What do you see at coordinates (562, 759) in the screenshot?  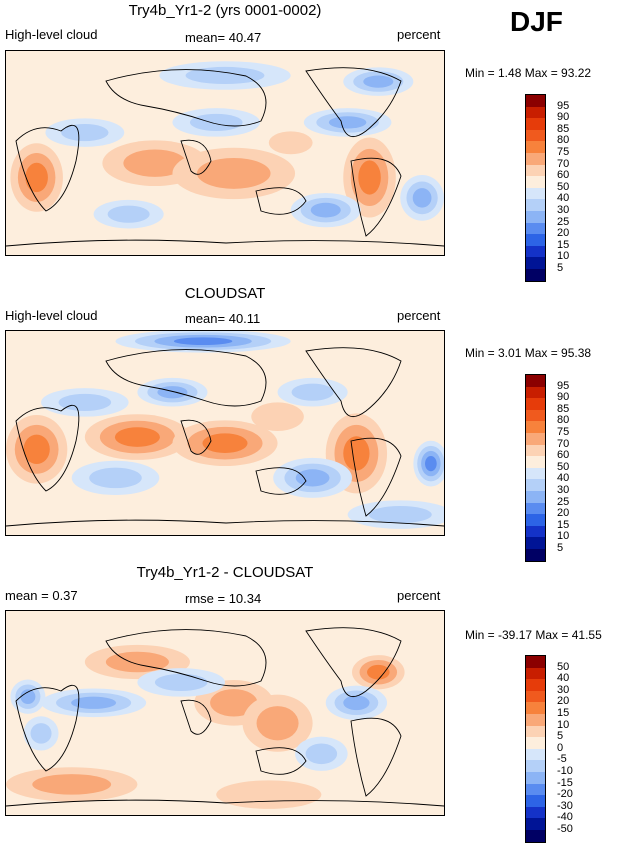 I see `colorbar-tick-label: -5` at bounding box center [562, 759].